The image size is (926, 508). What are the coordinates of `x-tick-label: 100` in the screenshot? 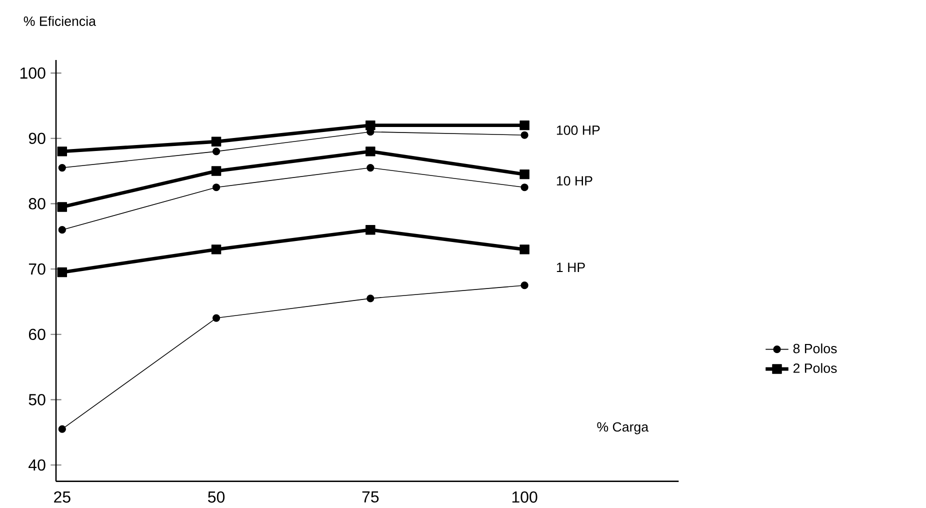 It's located at (525, 497).